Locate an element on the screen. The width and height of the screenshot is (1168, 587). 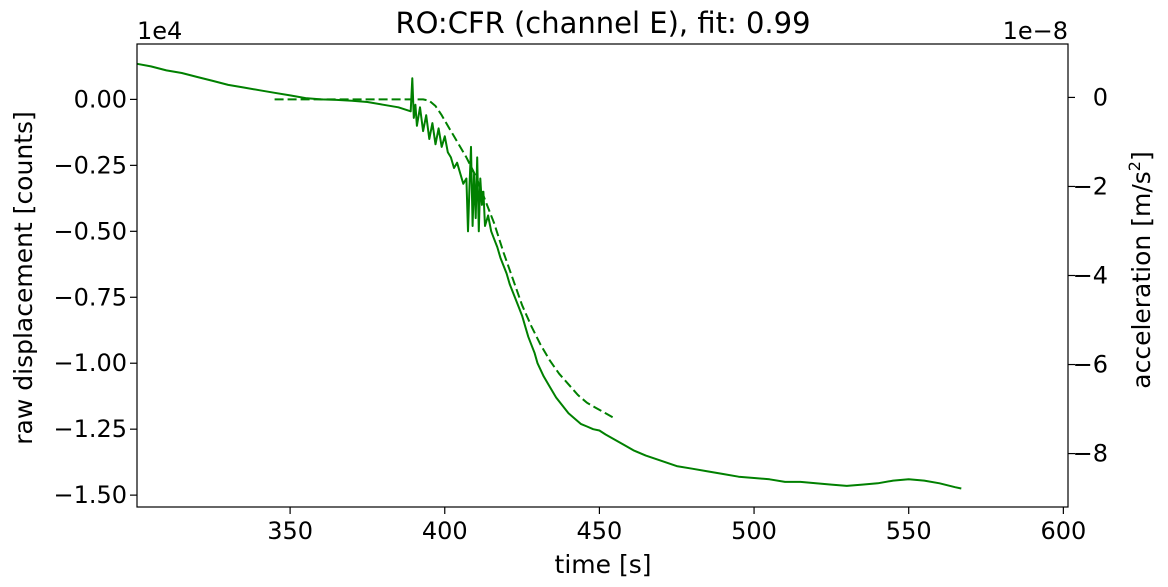
y-right-tick-label: −8 is located at coordinates (1090, 454).